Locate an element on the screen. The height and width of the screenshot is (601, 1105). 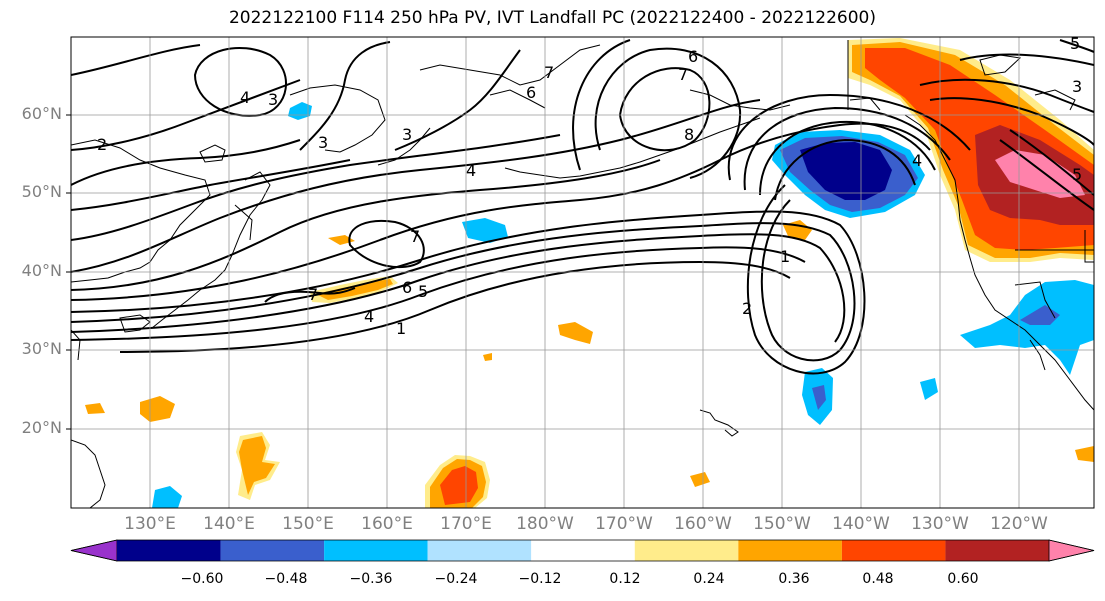
colorbar-tick-label: 0.24 is located at coordinates (709, 579).